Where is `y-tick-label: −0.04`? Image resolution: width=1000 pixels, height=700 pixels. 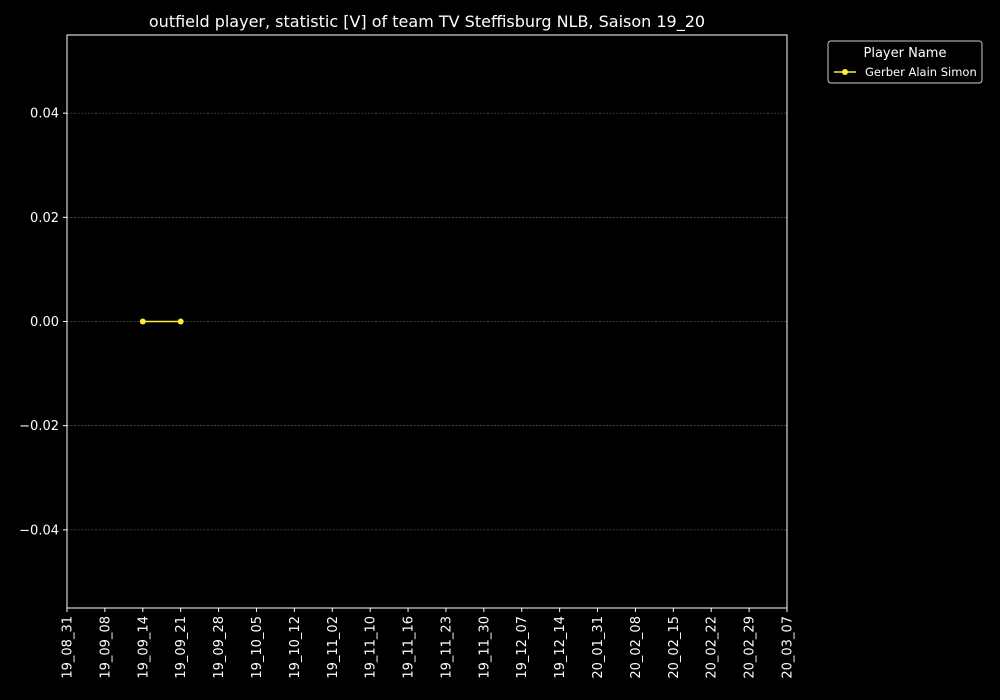
y-tick-label: −0.04 is located at coordinates (39, 530).